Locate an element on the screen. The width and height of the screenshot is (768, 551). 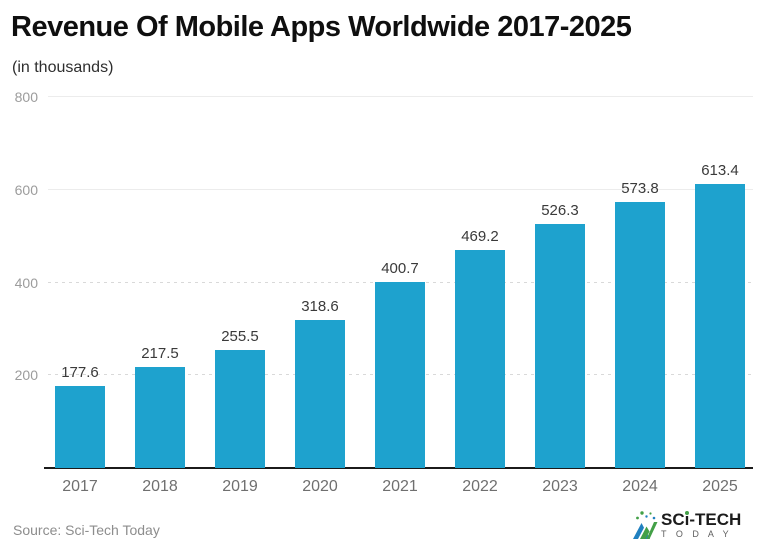
y-axis: 200 400 600 800 is located at coordinates (19, 279).